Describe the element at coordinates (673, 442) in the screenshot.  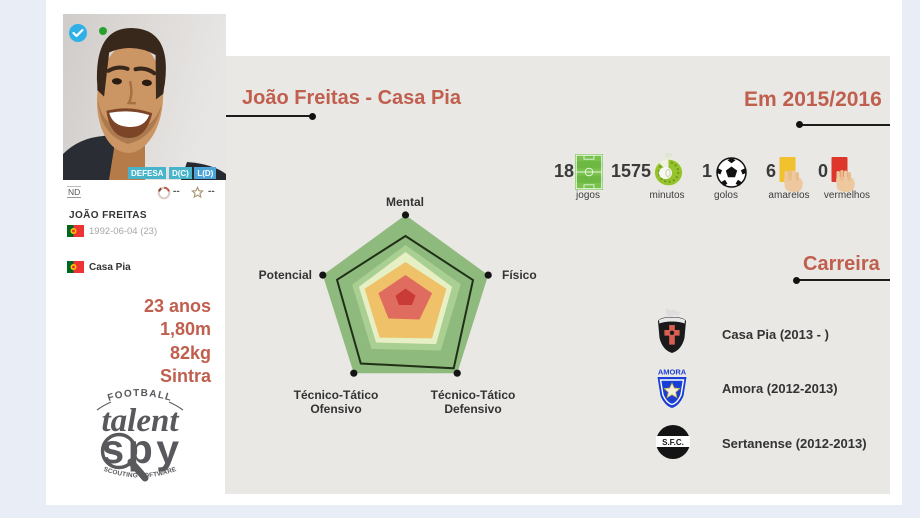
I see `svg-text: S.F.C.` at that location.